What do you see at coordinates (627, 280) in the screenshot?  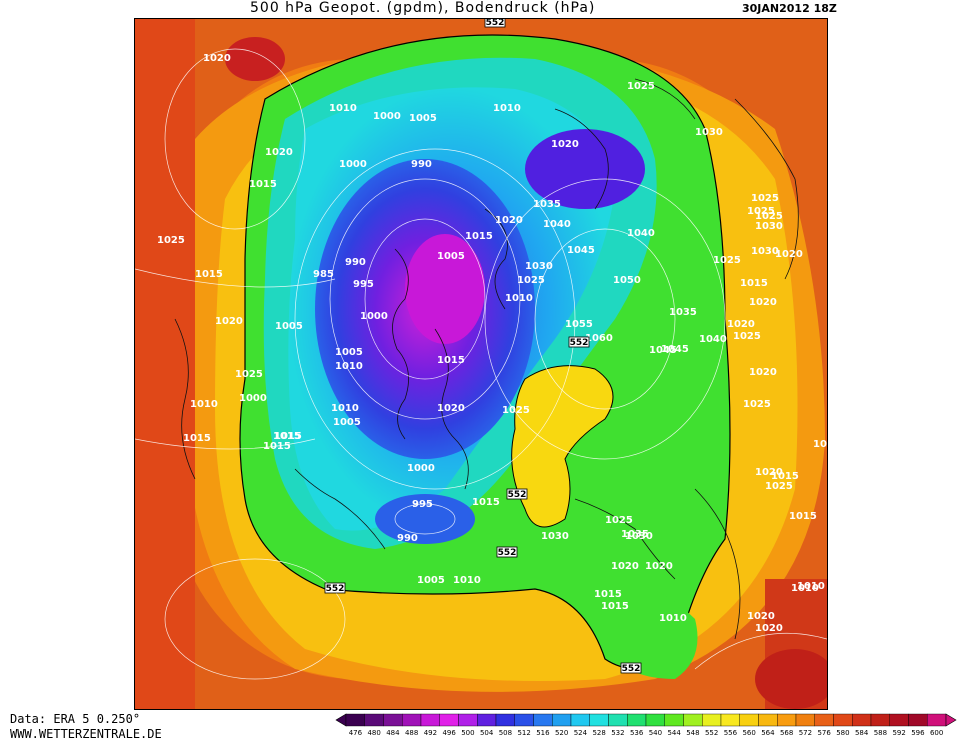 I see `pressure-label: 1050` at bounding box center [627, 280].